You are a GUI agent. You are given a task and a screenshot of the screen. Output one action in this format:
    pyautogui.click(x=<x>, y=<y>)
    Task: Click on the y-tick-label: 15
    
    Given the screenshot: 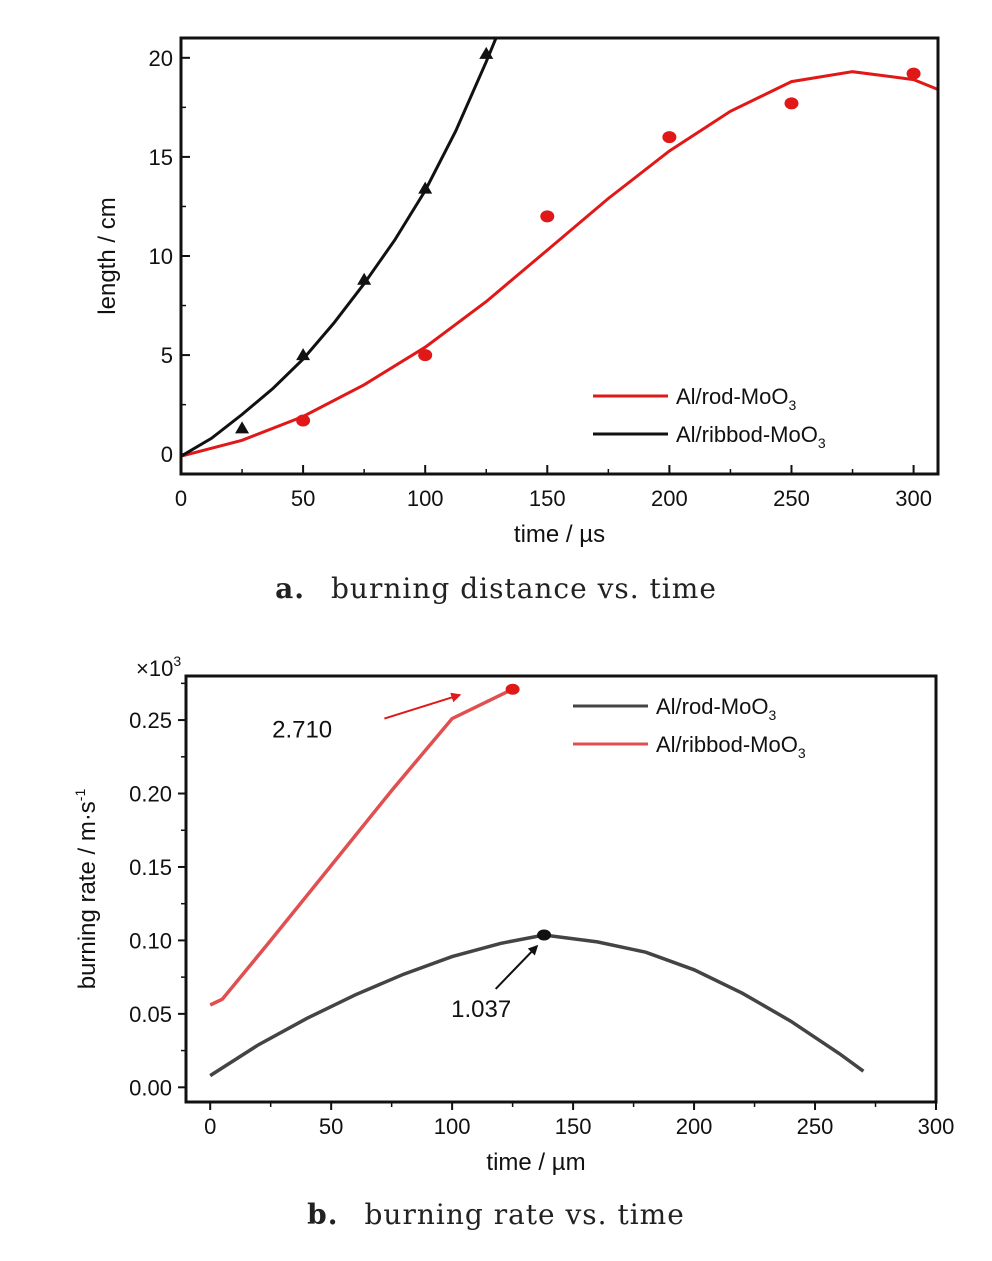 What is the action you would take?
    pyautogui.click(x=161, y=157)
    